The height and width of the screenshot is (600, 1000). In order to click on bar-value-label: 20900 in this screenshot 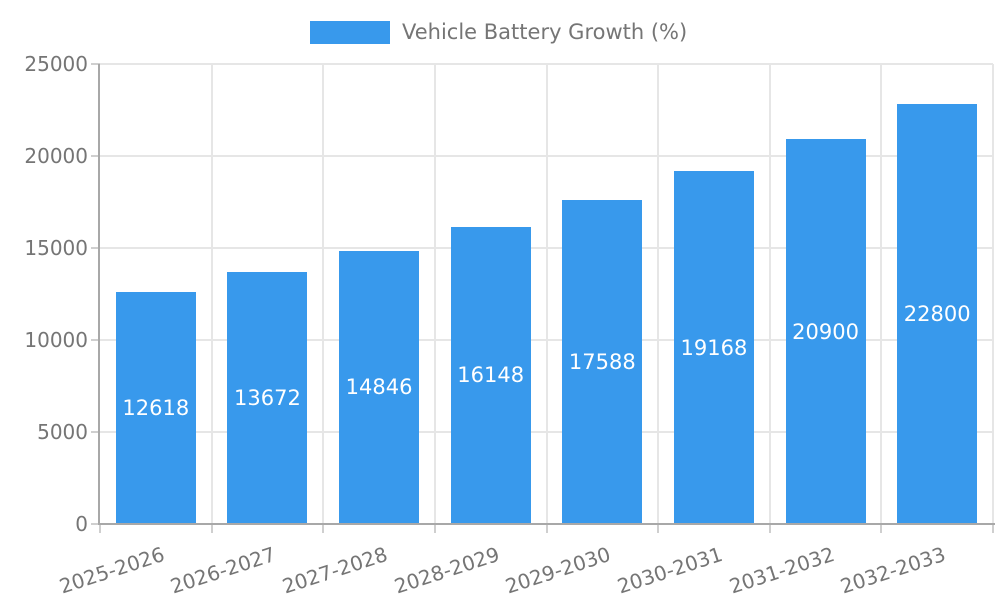, I will do `click(825, 331)`.